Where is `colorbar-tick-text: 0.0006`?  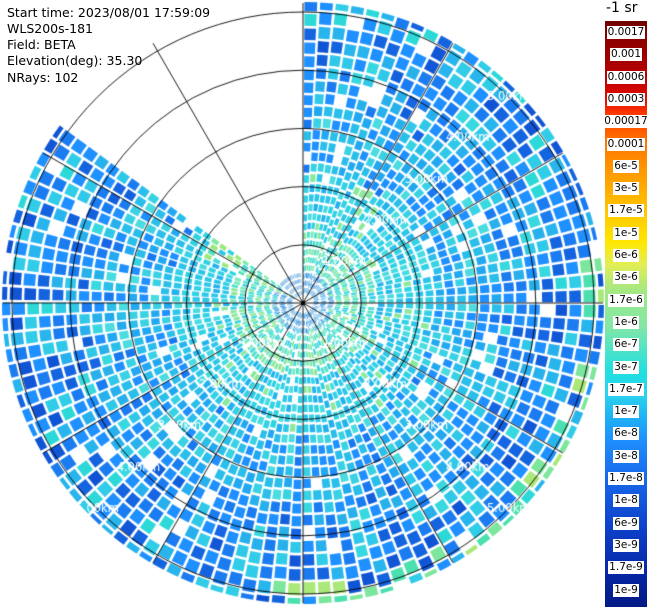 colorbar-tick-text: 0.0006 is located at coordinates (626, 77).